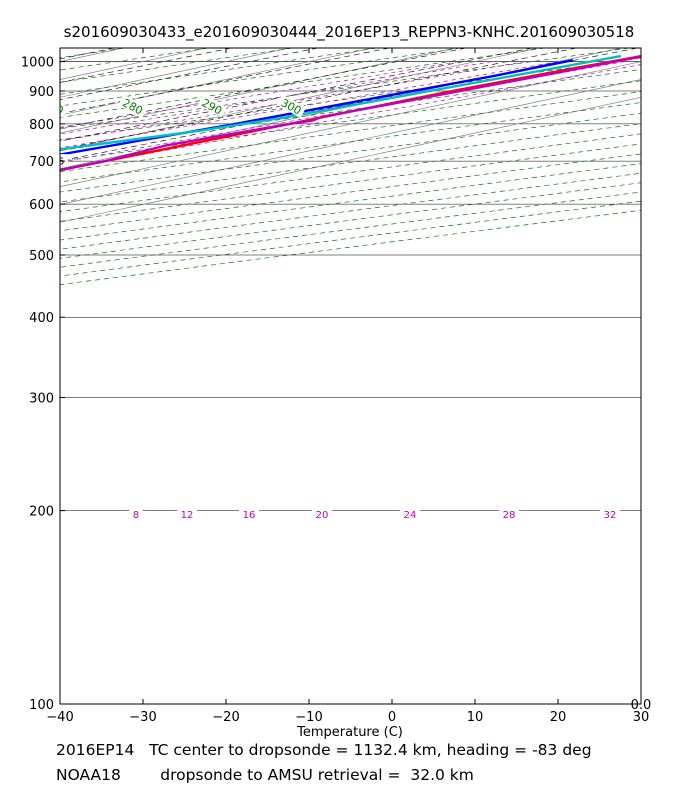 This screenshot has width=700, height=800. I want to click on y-tick-label: 1000, so click(37, 63).